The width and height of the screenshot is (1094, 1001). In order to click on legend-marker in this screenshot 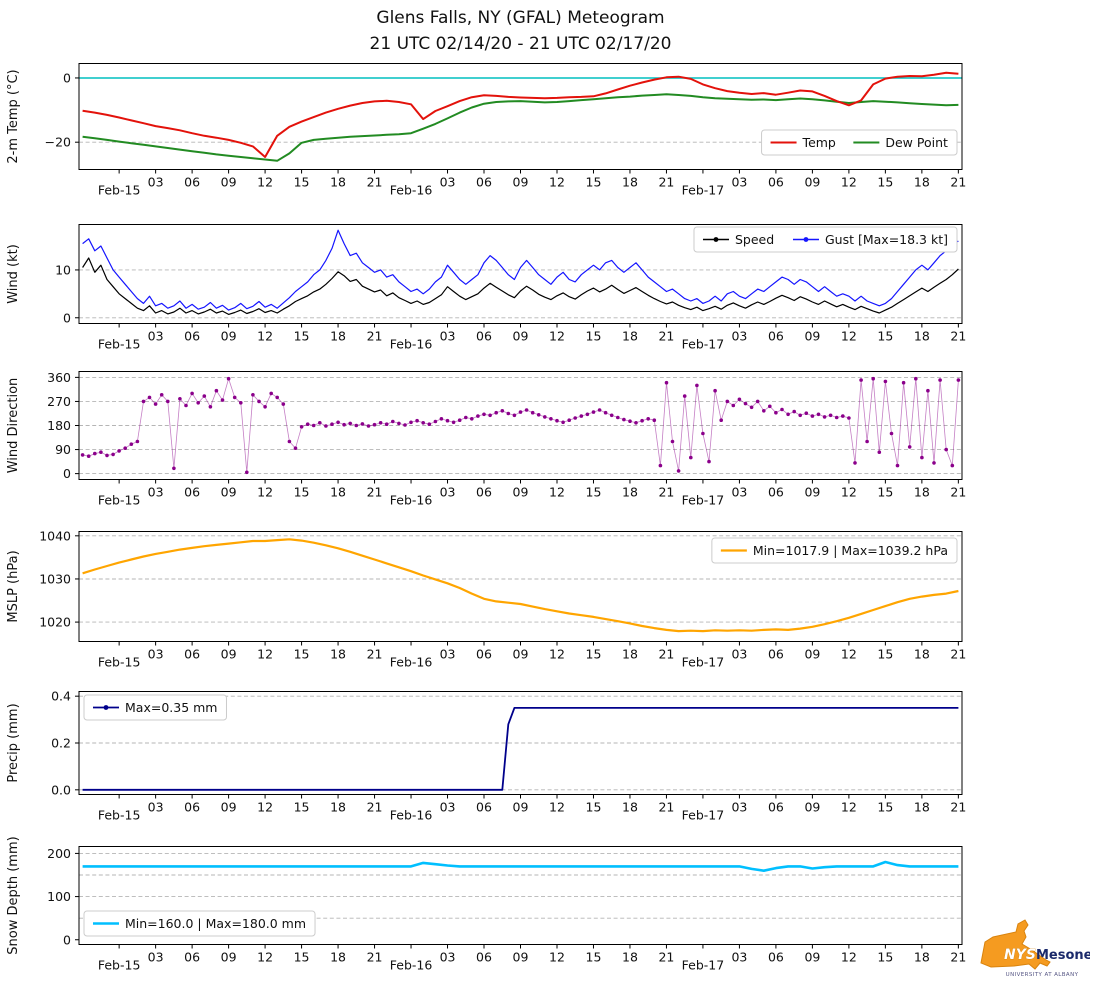, I will do `click(806, 239)`.